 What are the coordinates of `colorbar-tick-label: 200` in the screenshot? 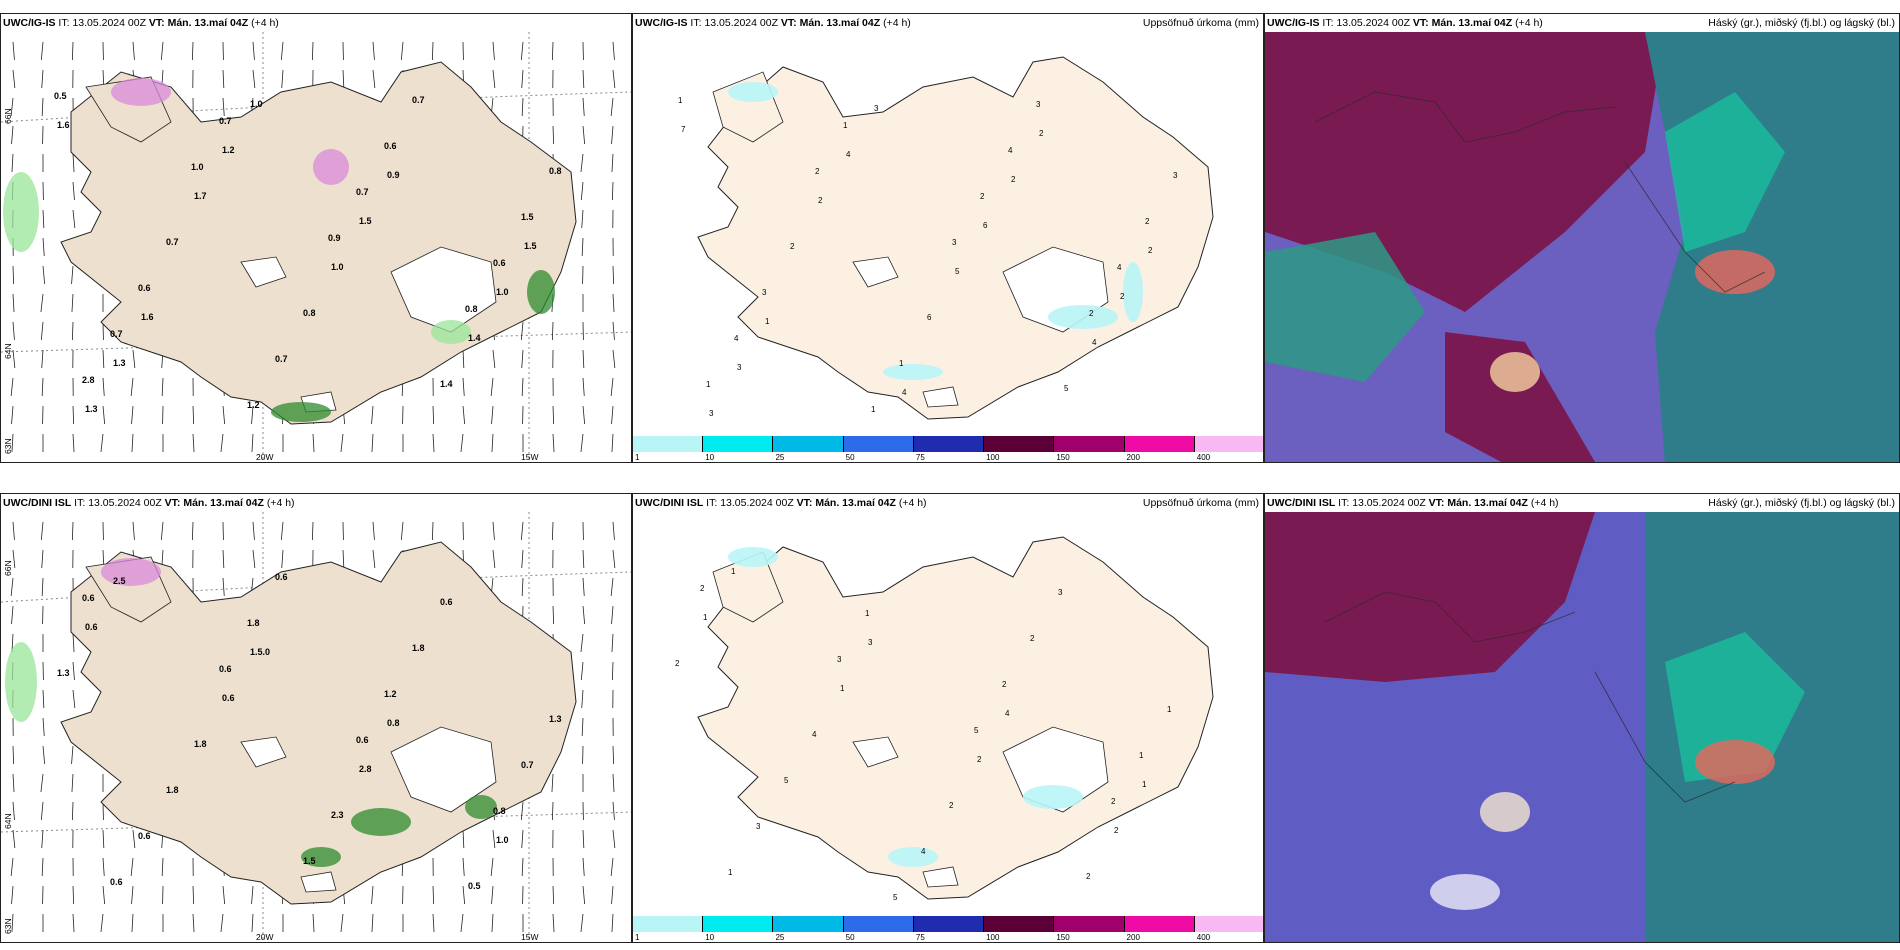 It's located at (1133, 457).